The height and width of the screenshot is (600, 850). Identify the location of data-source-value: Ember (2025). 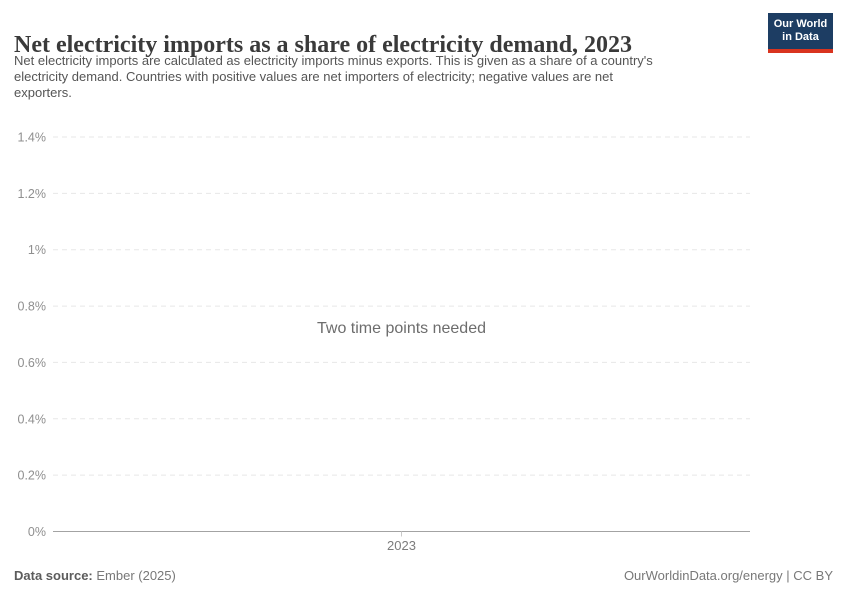
(134, 575).